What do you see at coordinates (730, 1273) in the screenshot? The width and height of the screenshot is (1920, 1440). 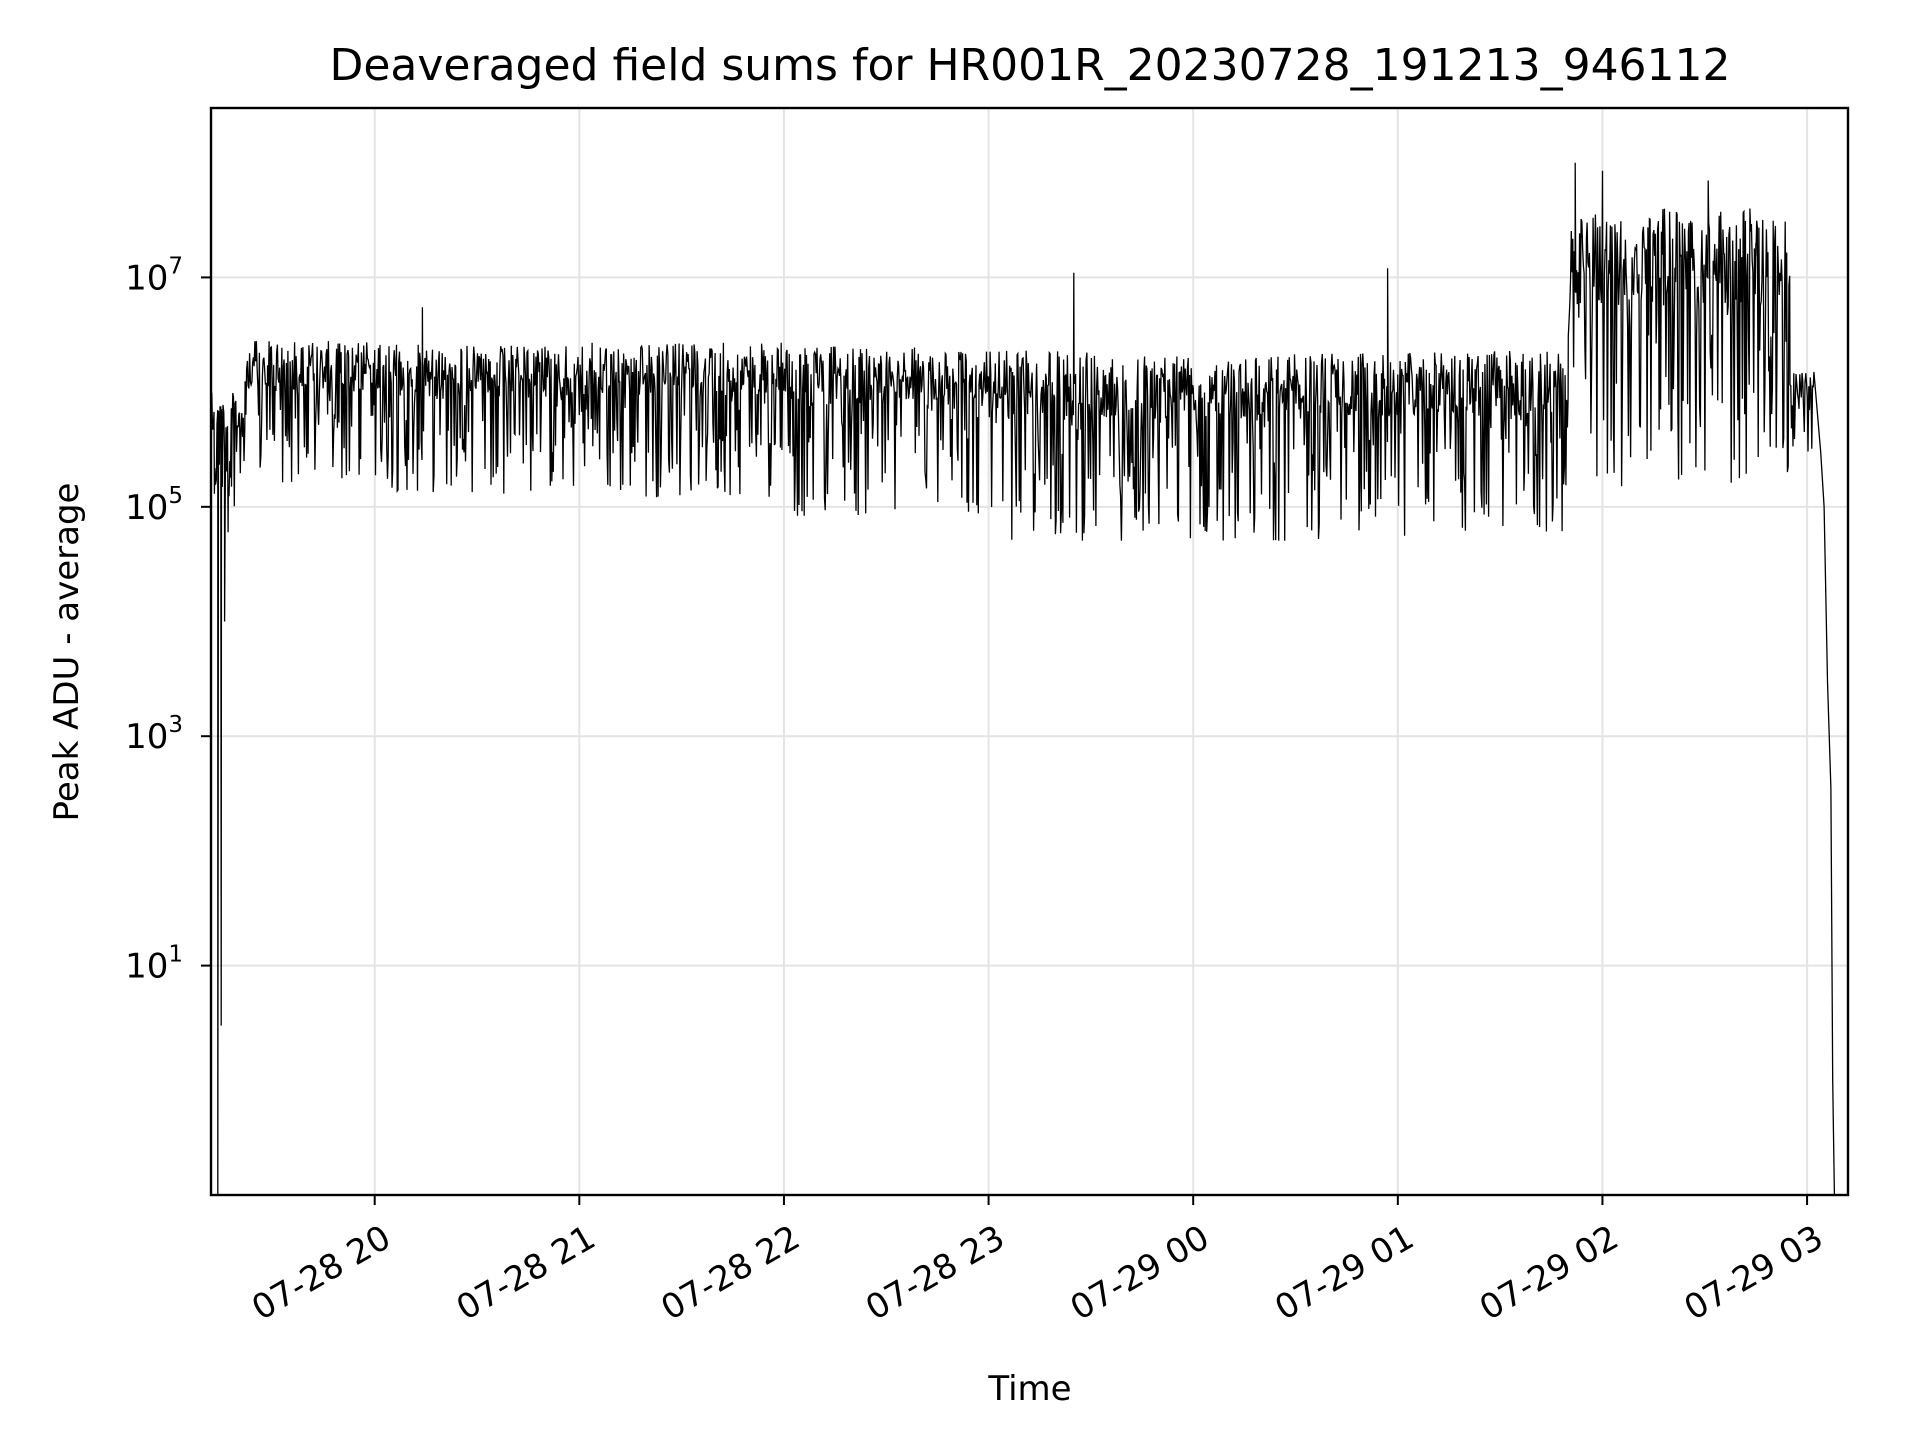 I see `x-tick-label: 07-28 22` at bounding box center [730, 1273].